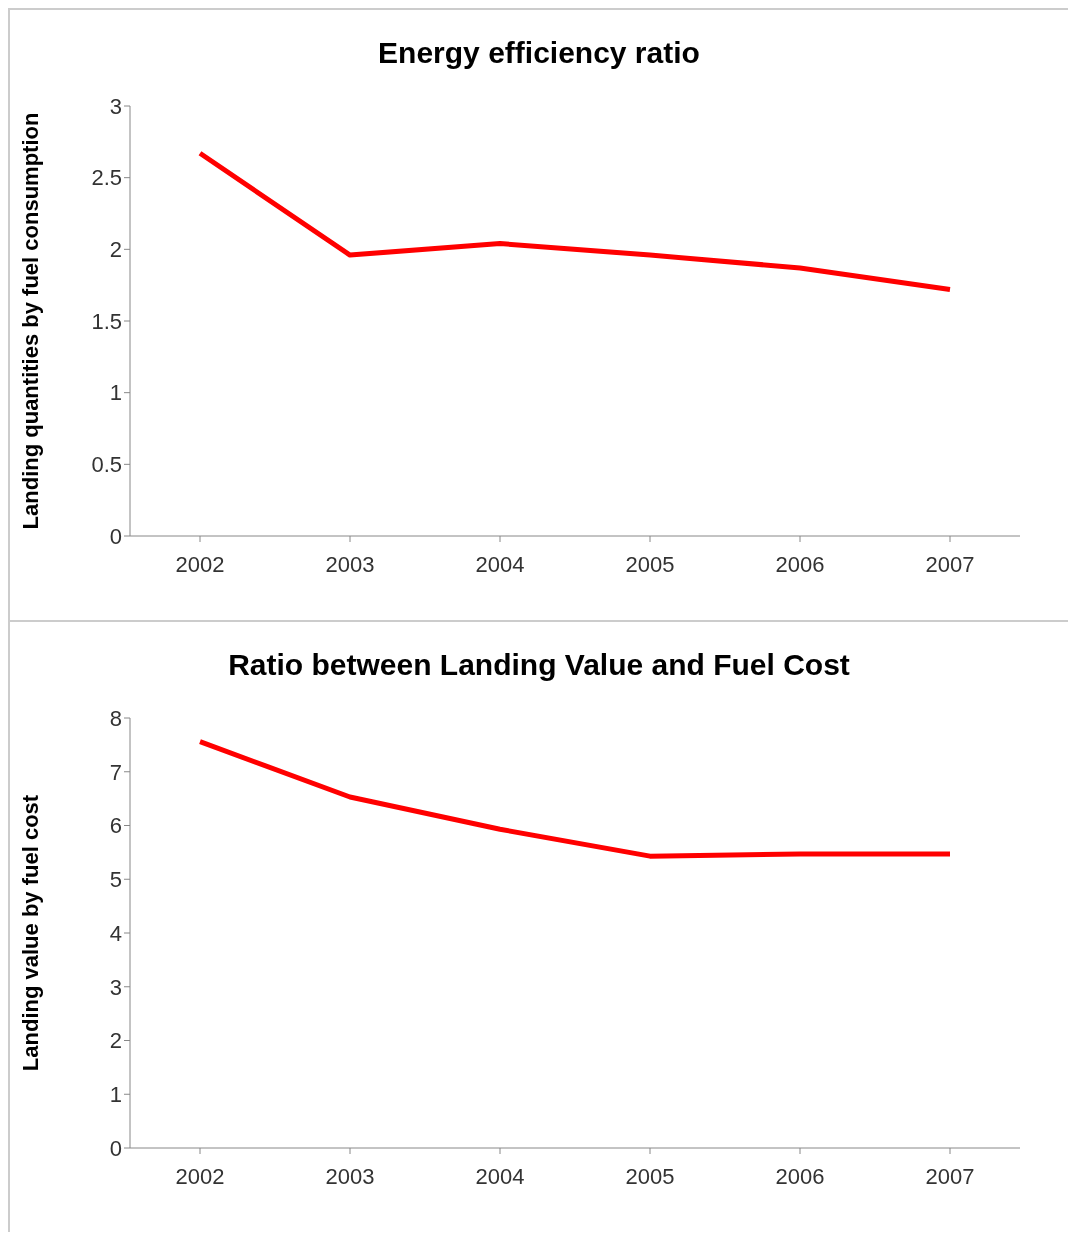  I want to click on y-tick-label: 8, so click(115, 718).